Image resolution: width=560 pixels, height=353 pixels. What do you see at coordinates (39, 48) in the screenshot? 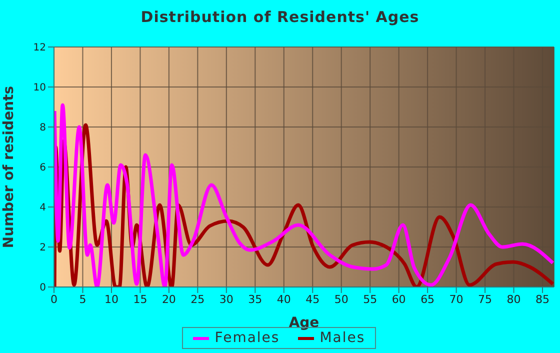
I see `y-tick-label: 12` at bounding box center [39, 48].